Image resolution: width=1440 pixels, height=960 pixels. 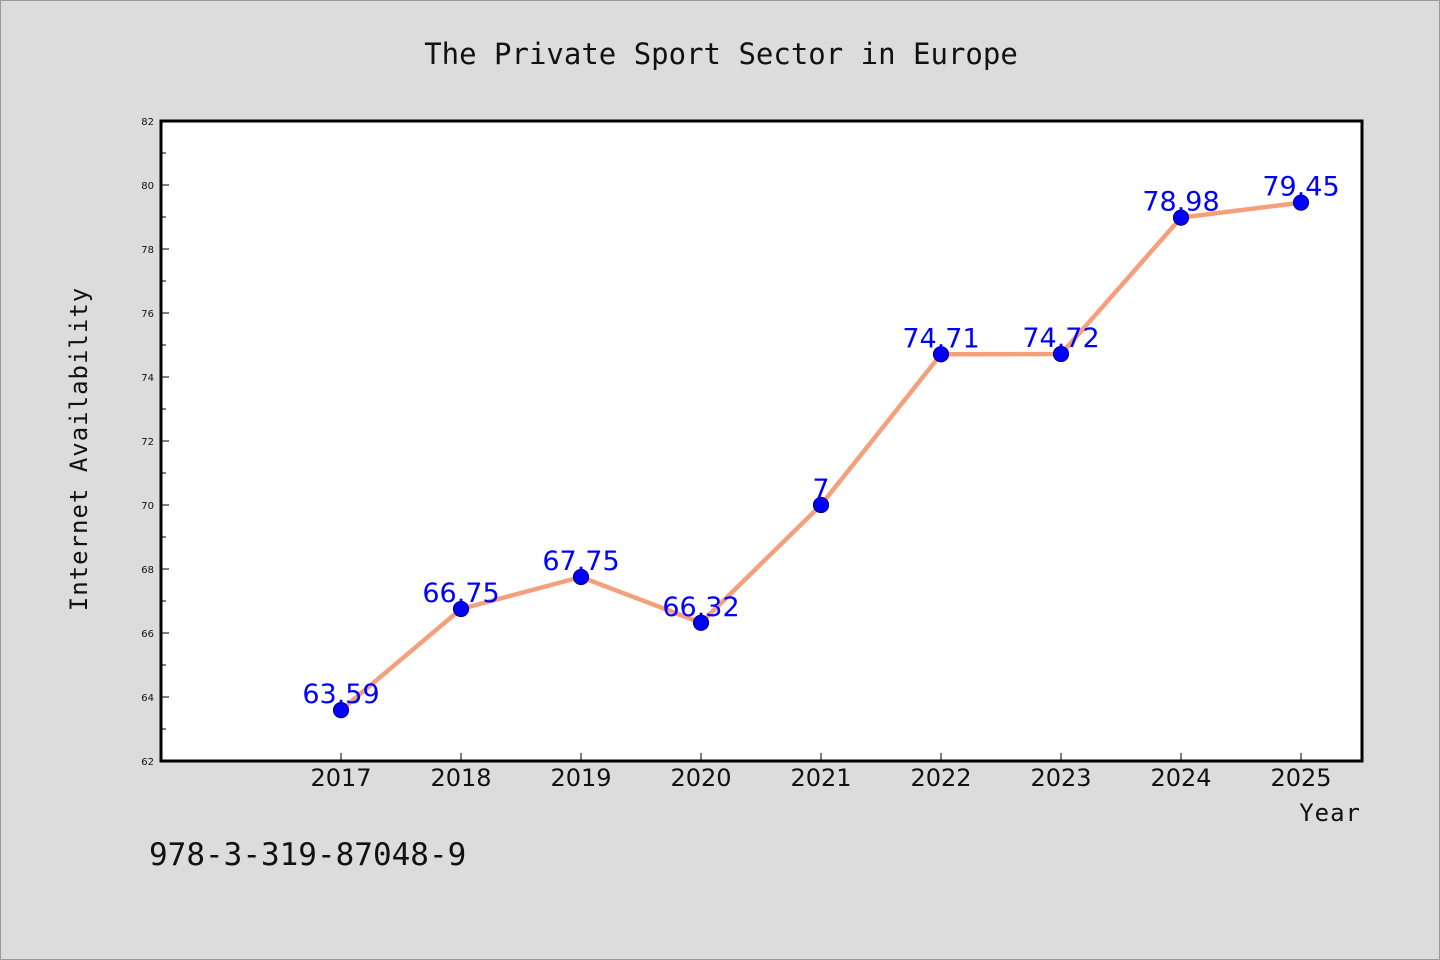 I want to click on y-tick-label: 64, so click(x=147, y=698).